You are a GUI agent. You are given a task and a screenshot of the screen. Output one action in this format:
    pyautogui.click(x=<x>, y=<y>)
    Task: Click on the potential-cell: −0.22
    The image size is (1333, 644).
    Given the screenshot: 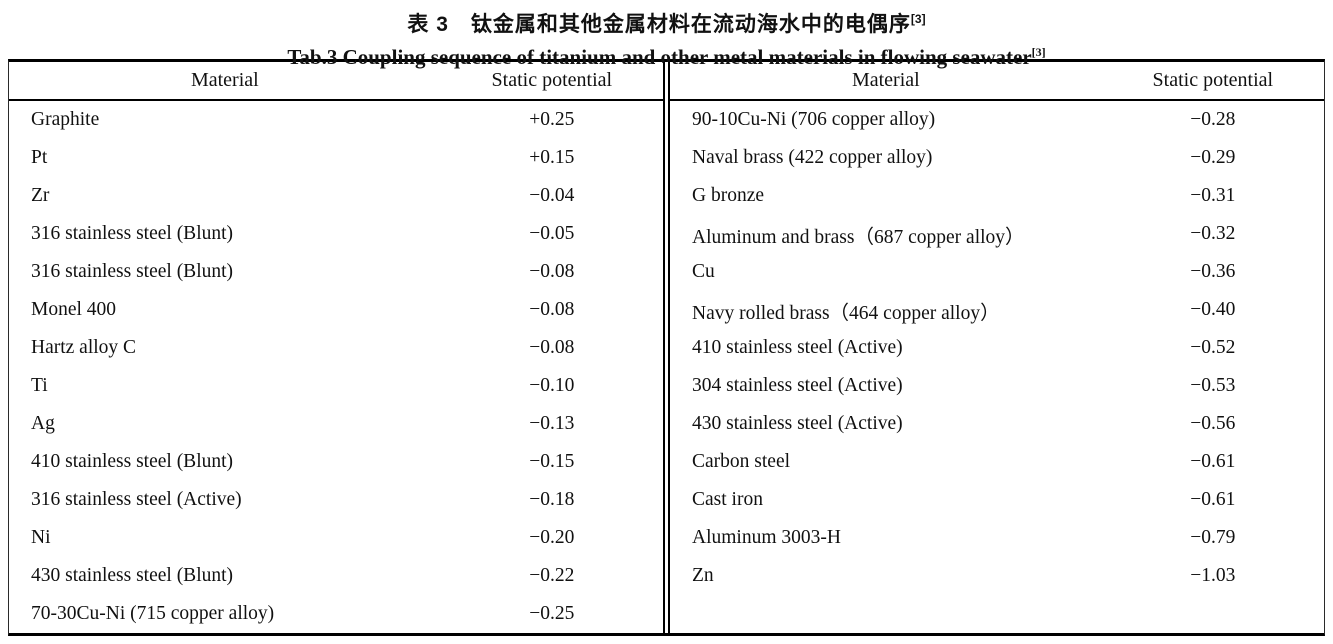 What is the action you would take?
    pyautogui.click(x=552, y=575)
    